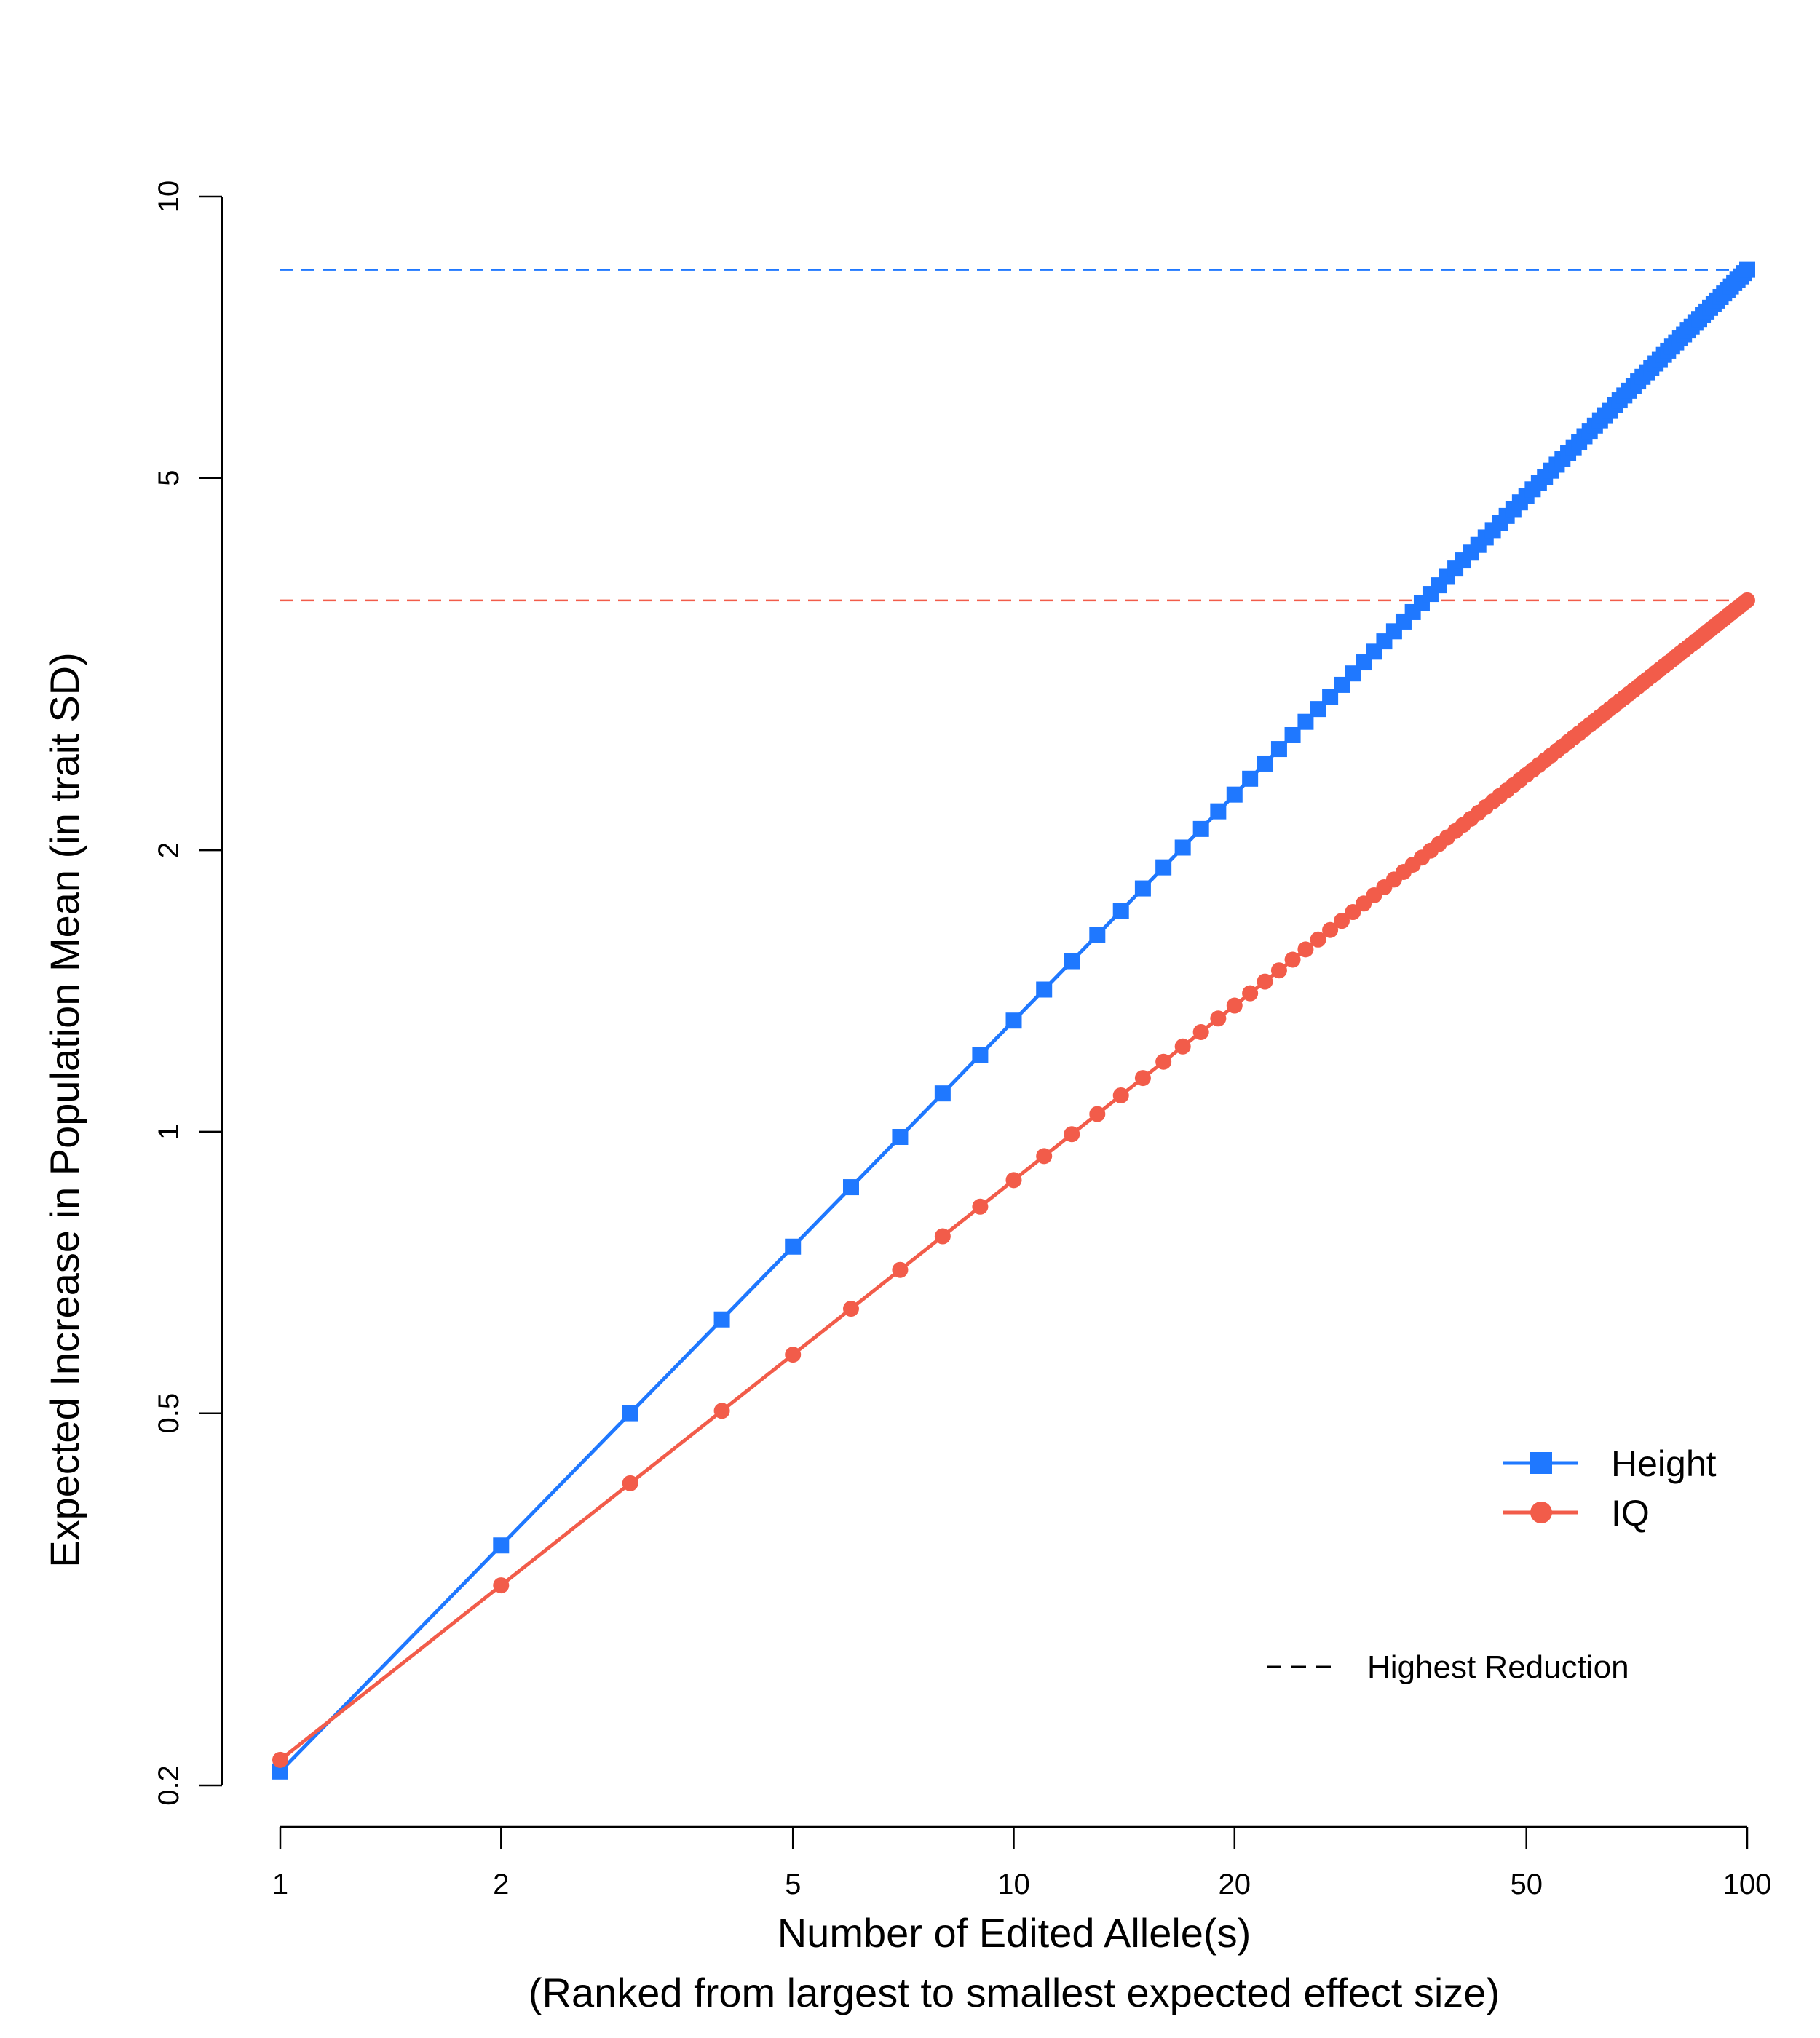 The width and height of the screenshot is (1820, 2038). Describe the element at coordinates (1013, 436) in the screenshot. I see `reference-lines` at that location.